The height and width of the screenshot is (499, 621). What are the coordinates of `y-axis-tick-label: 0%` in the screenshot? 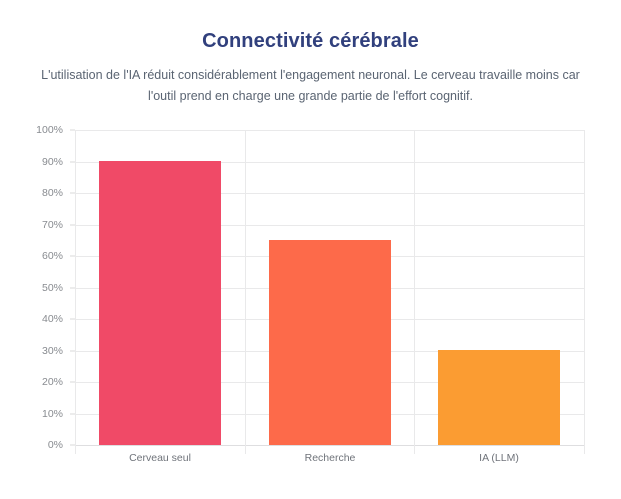 It's located at (55, 445).